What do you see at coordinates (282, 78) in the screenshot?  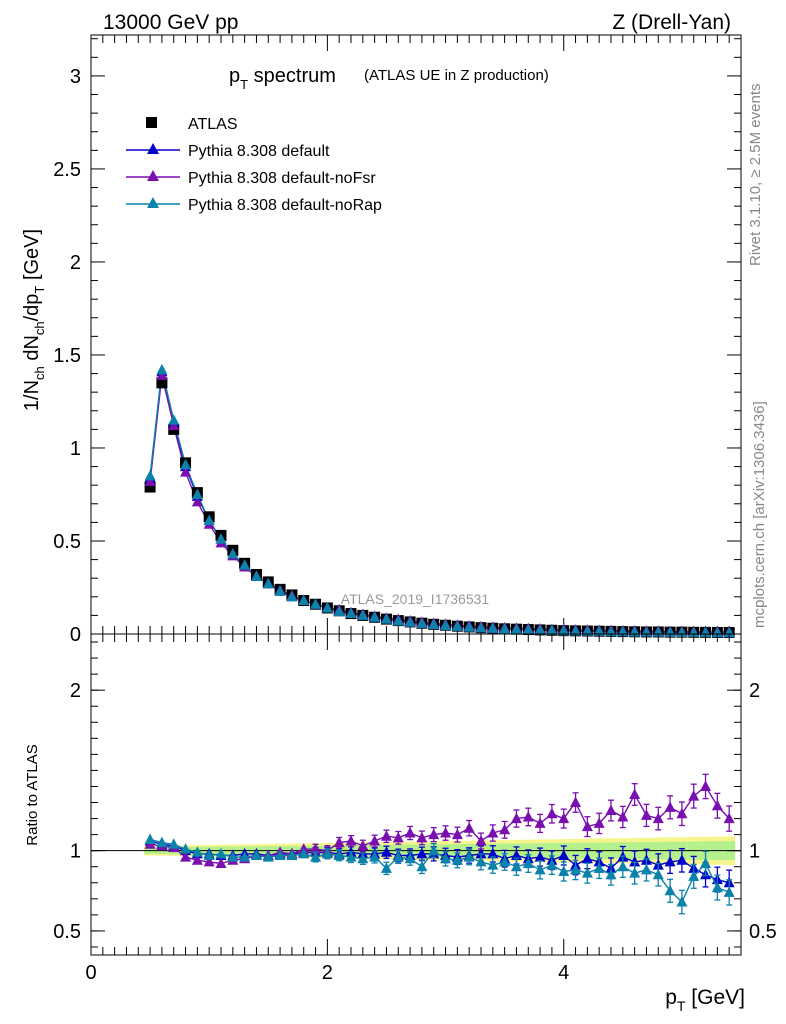 I see `plot-title: pT spectrum` at bounding box center [282, 78].